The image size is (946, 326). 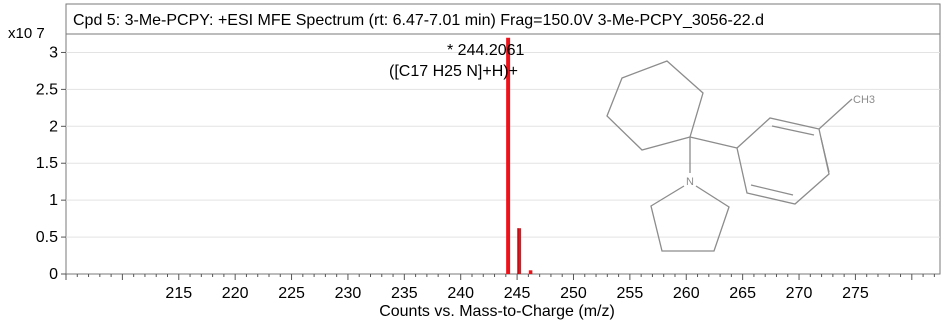 I want to click on y-tick-label: 1, so click(x=53, y=200).